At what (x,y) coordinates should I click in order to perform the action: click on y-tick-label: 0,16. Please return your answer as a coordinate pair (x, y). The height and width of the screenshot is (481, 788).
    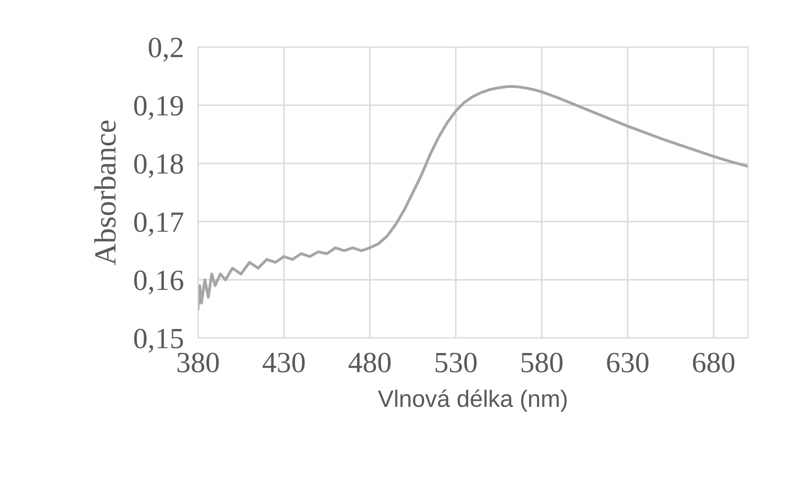
    Looking at the image, I should click on (159, 282).